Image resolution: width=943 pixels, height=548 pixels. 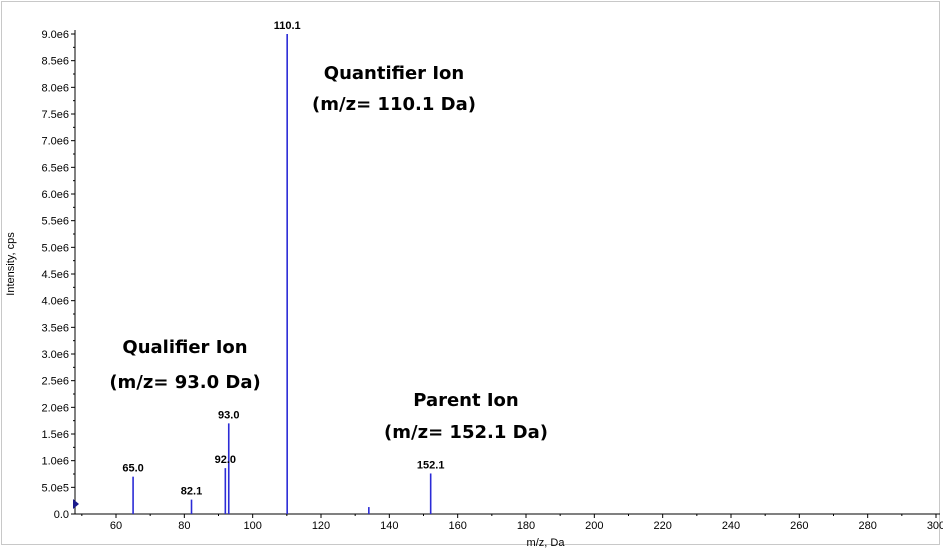 What do you see at coordinates (394, 73) in the screenshot?
I see `annotation-title: Quantifier Ion` at bounding box center [394, 73].